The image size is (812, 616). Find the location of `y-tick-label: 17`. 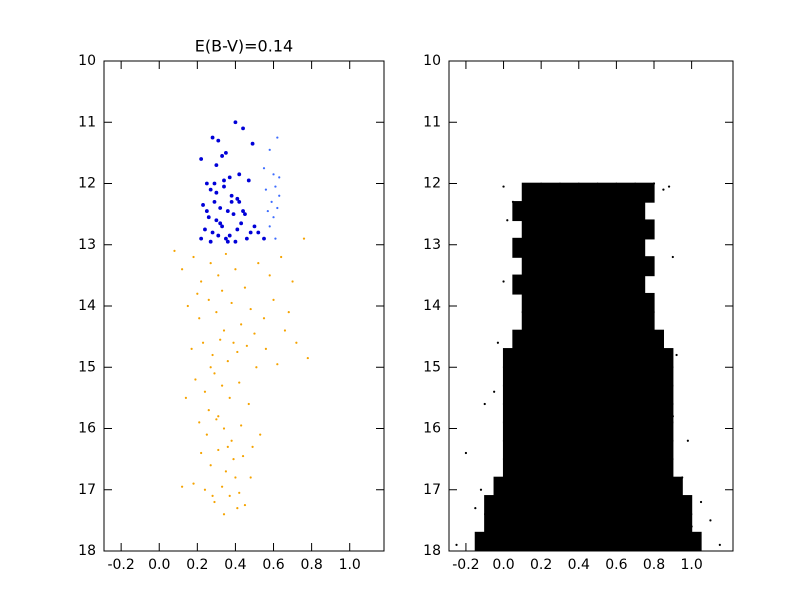

y-tick-label: 17 is located at coordinates (87, 490).